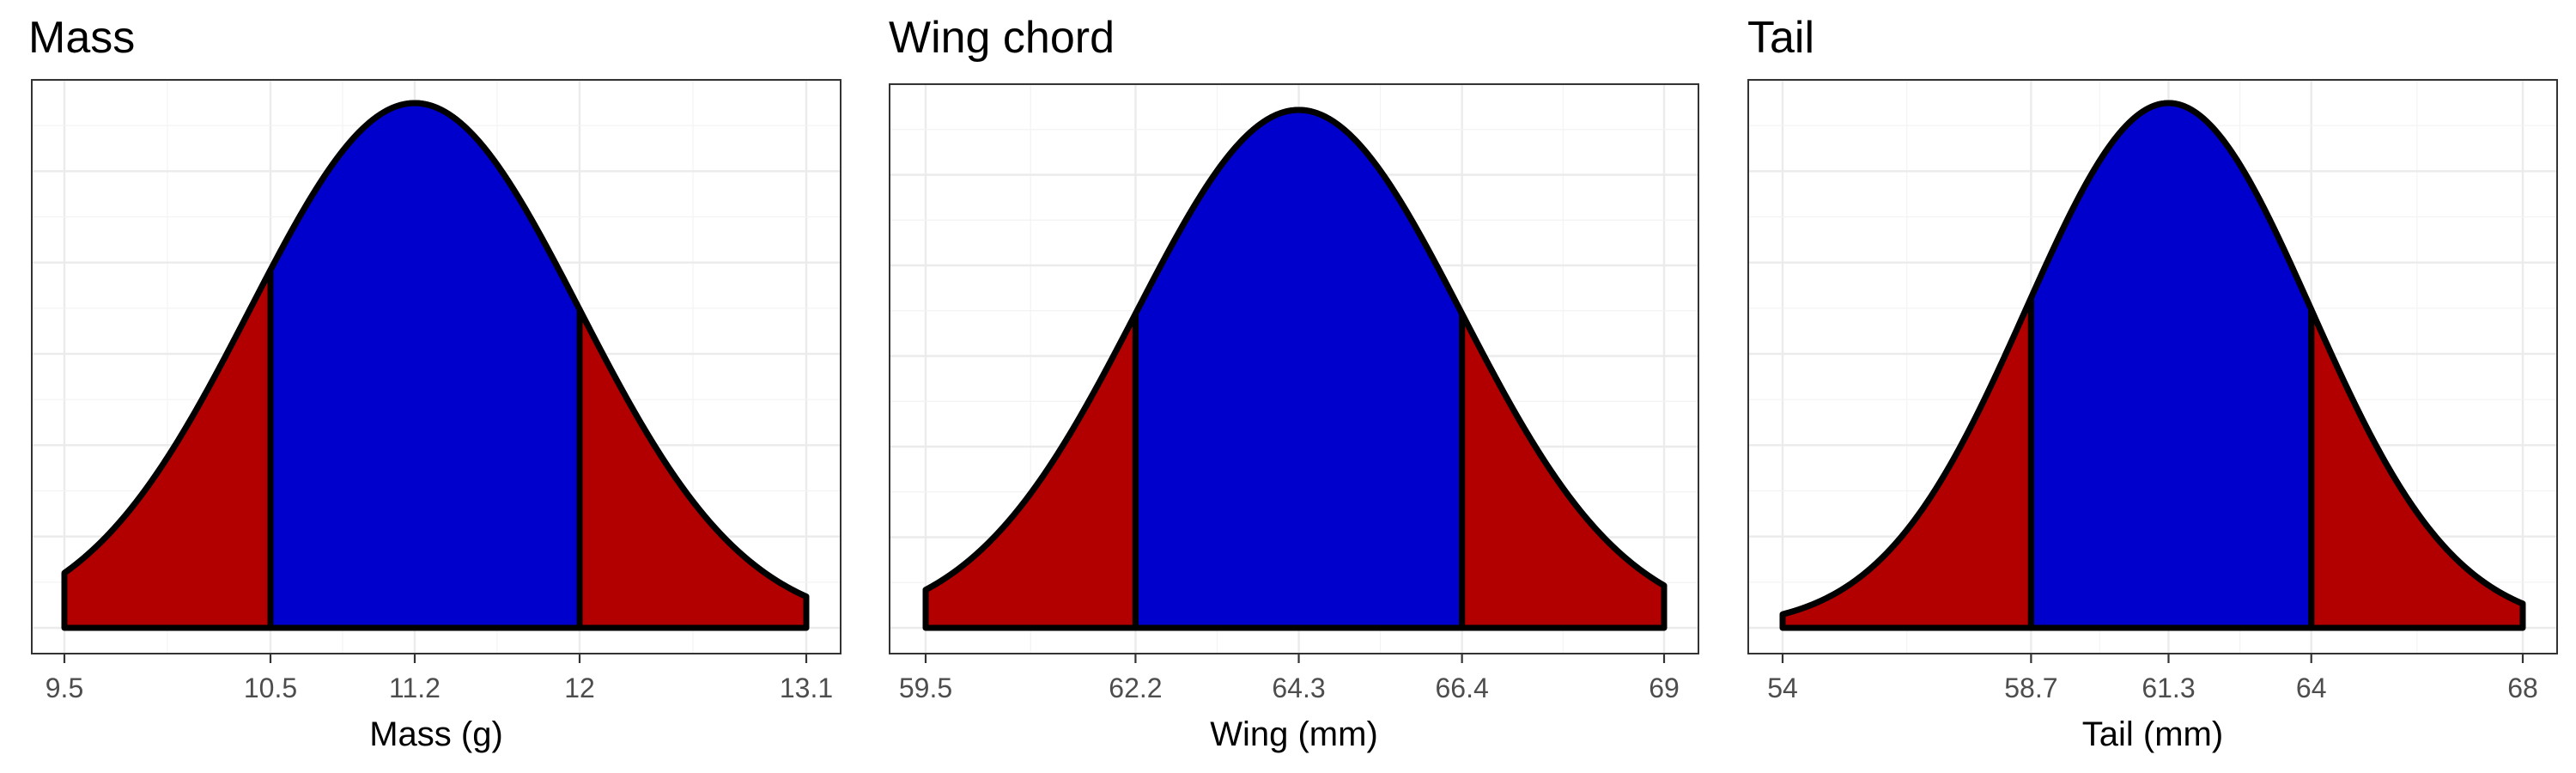 This screenshot has width=2576, height=773. What do you see at coordinates (82, 38) in the screenshot?
I see `panel-title: Mass` at bounding box center [82, 38].